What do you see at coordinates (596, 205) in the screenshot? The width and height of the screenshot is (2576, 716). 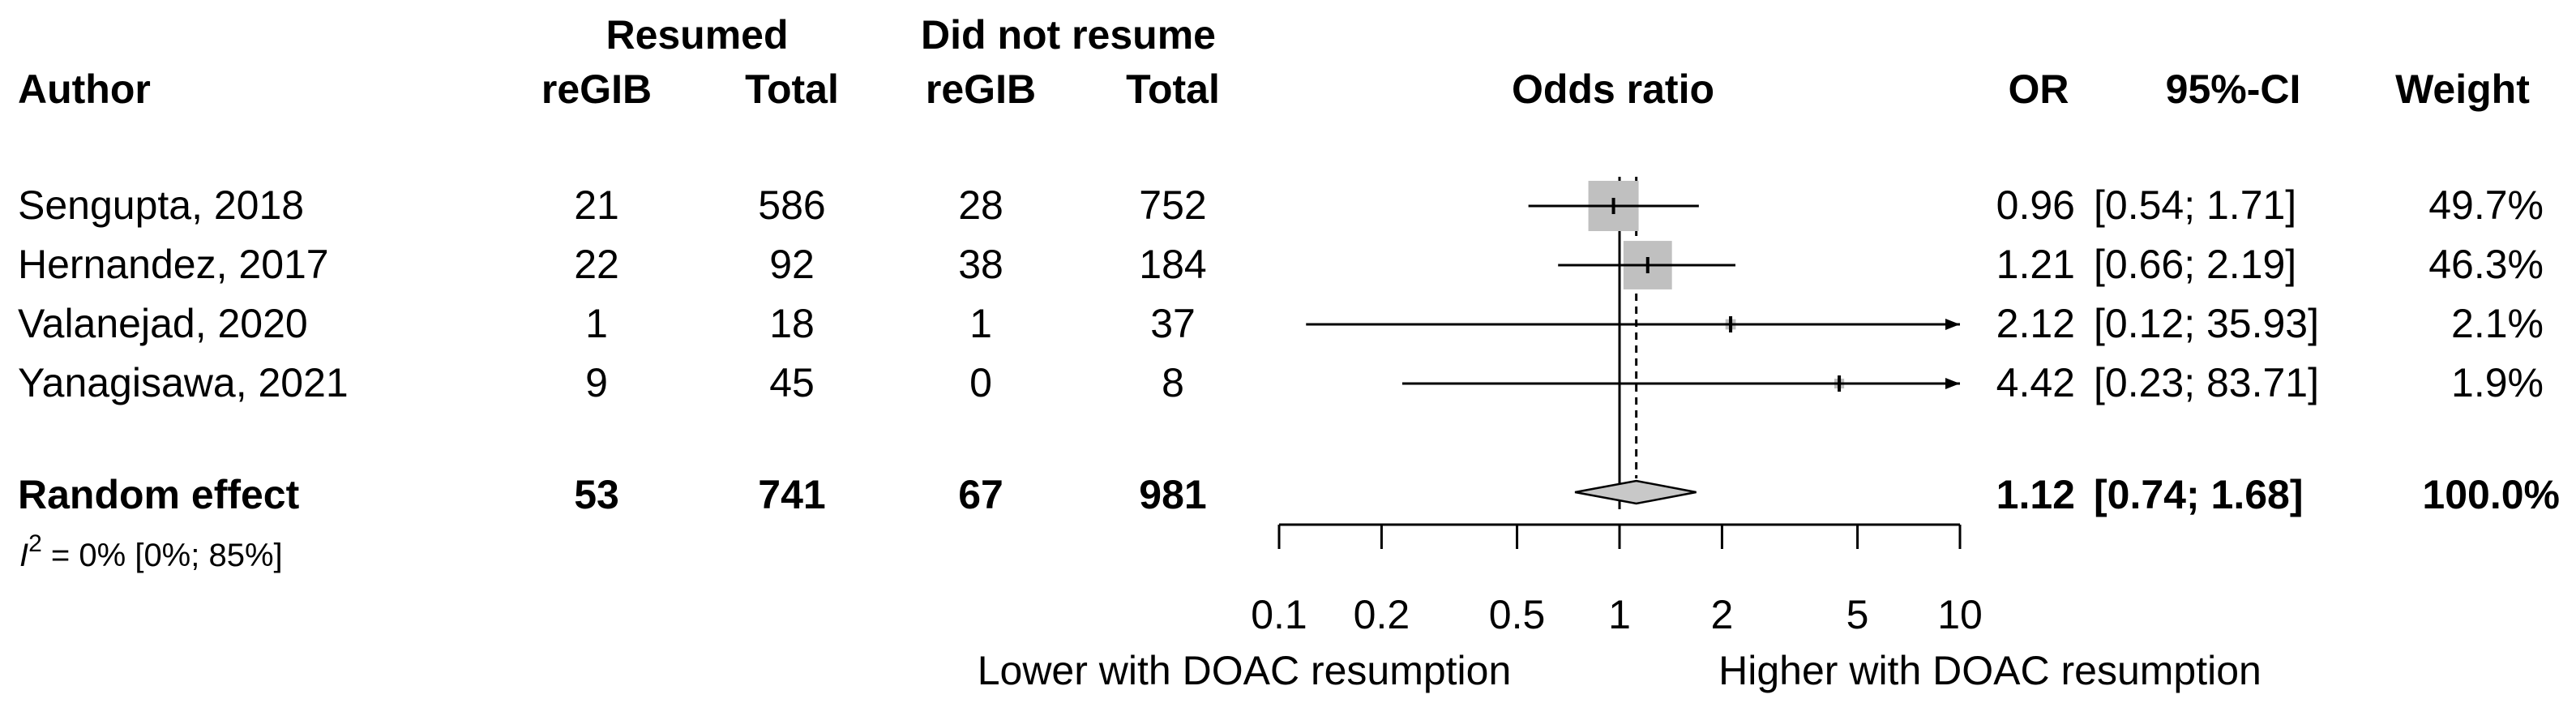 I see `study-resumed-events: 21` at bounding box center [596, 205].